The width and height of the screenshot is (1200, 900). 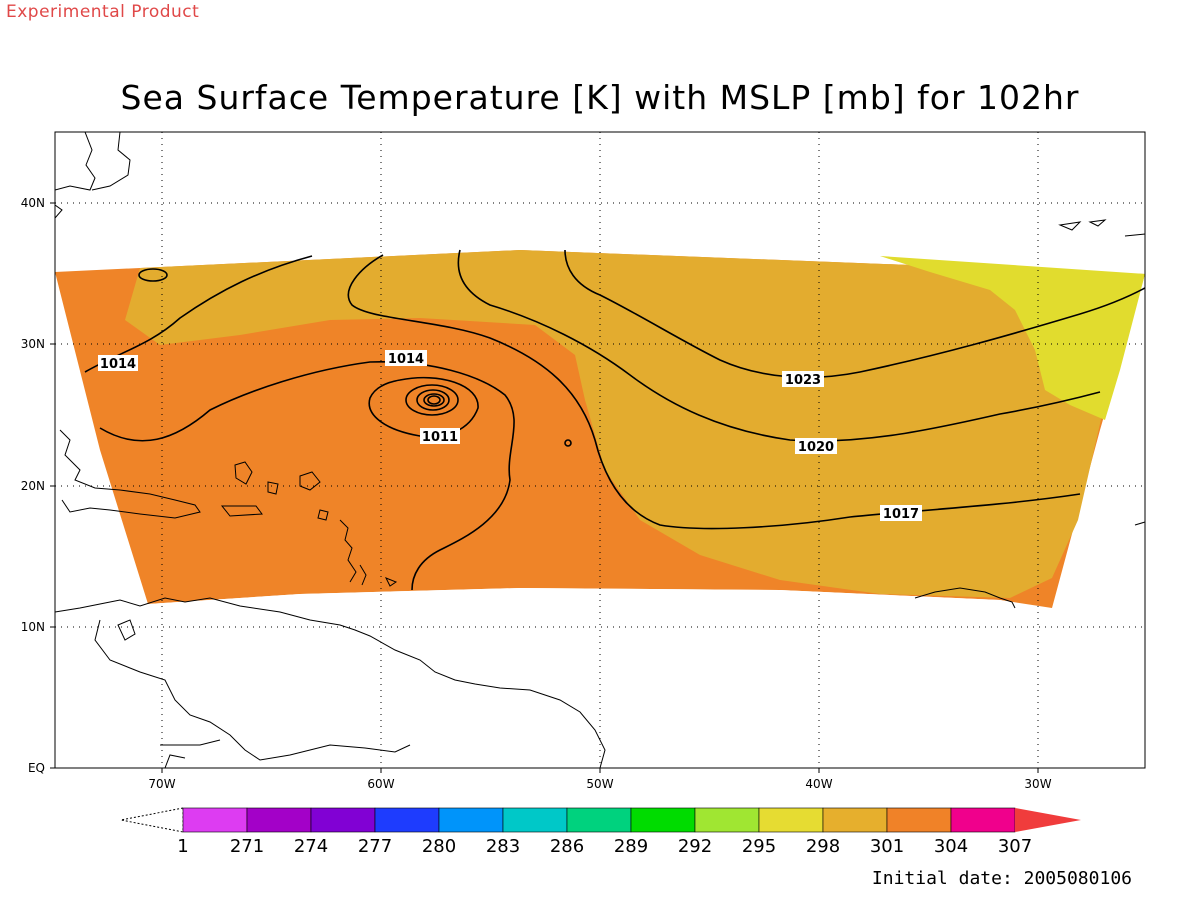 I want to click on contour-label-1023: 1023, so click(x=803, y=380).